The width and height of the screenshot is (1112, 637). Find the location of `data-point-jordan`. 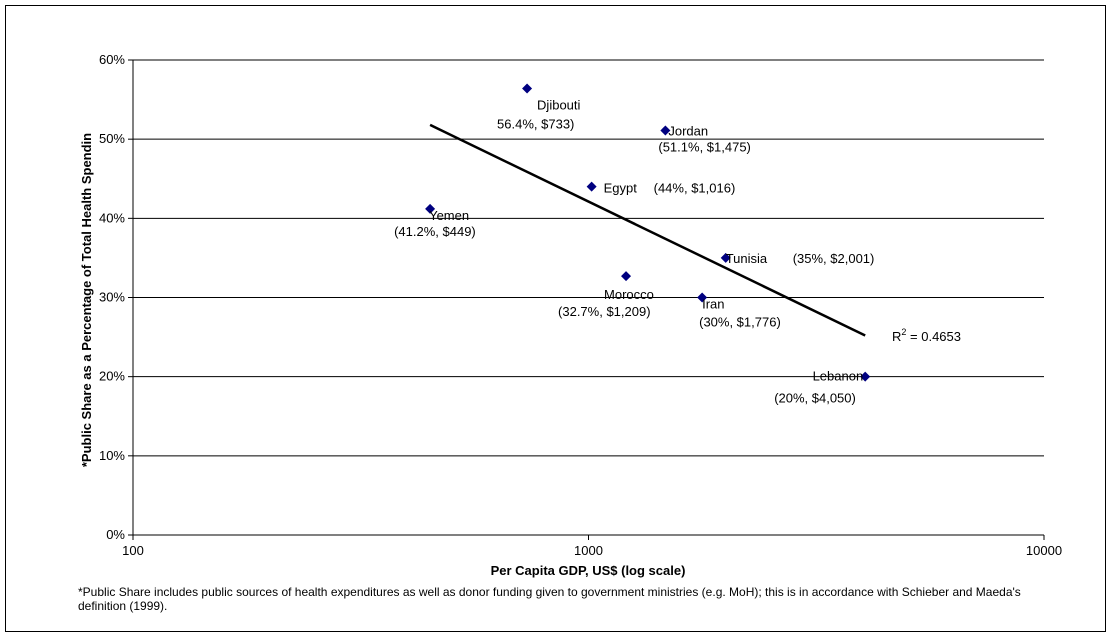

data-point-jordan is located at coordinates (665, 130).